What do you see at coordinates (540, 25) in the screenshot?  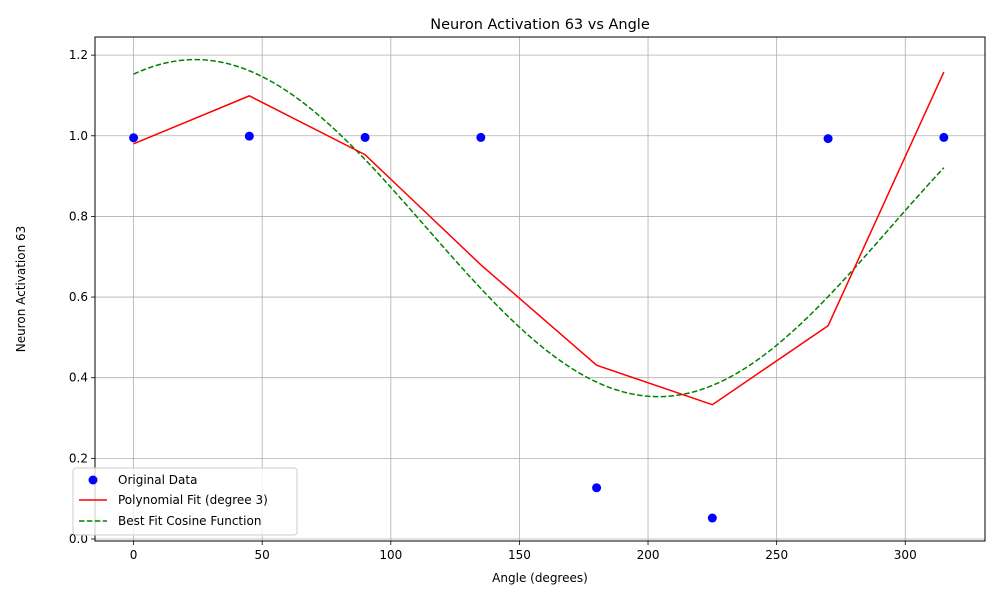 I see `chart-title: Neuron Activation 63 vs Angle` at bounding box center [540, 25].